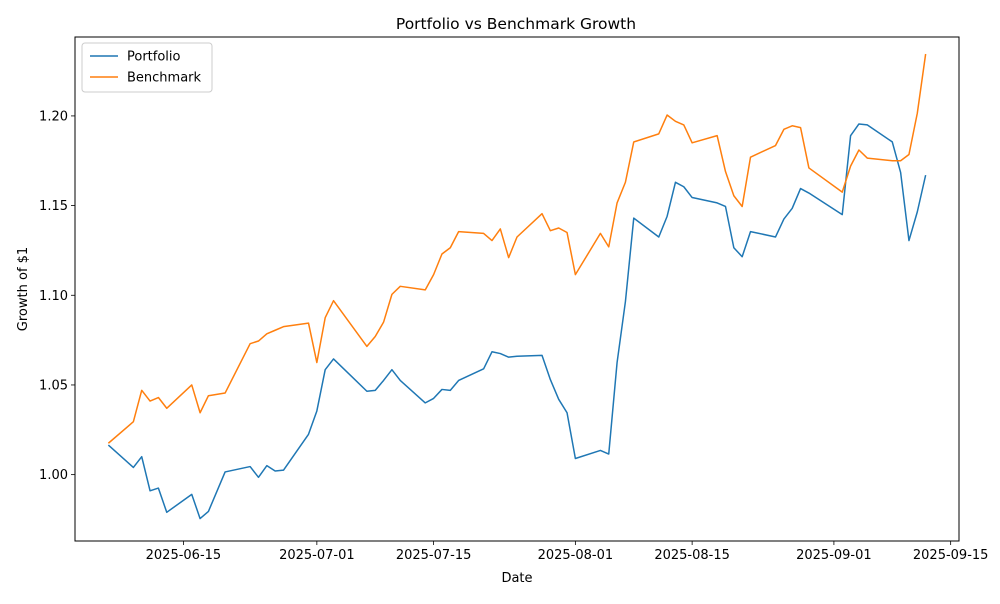 The image size is (1000, 604). I want to click on x-tick-label: 2025-08-15, so click(692, 555).